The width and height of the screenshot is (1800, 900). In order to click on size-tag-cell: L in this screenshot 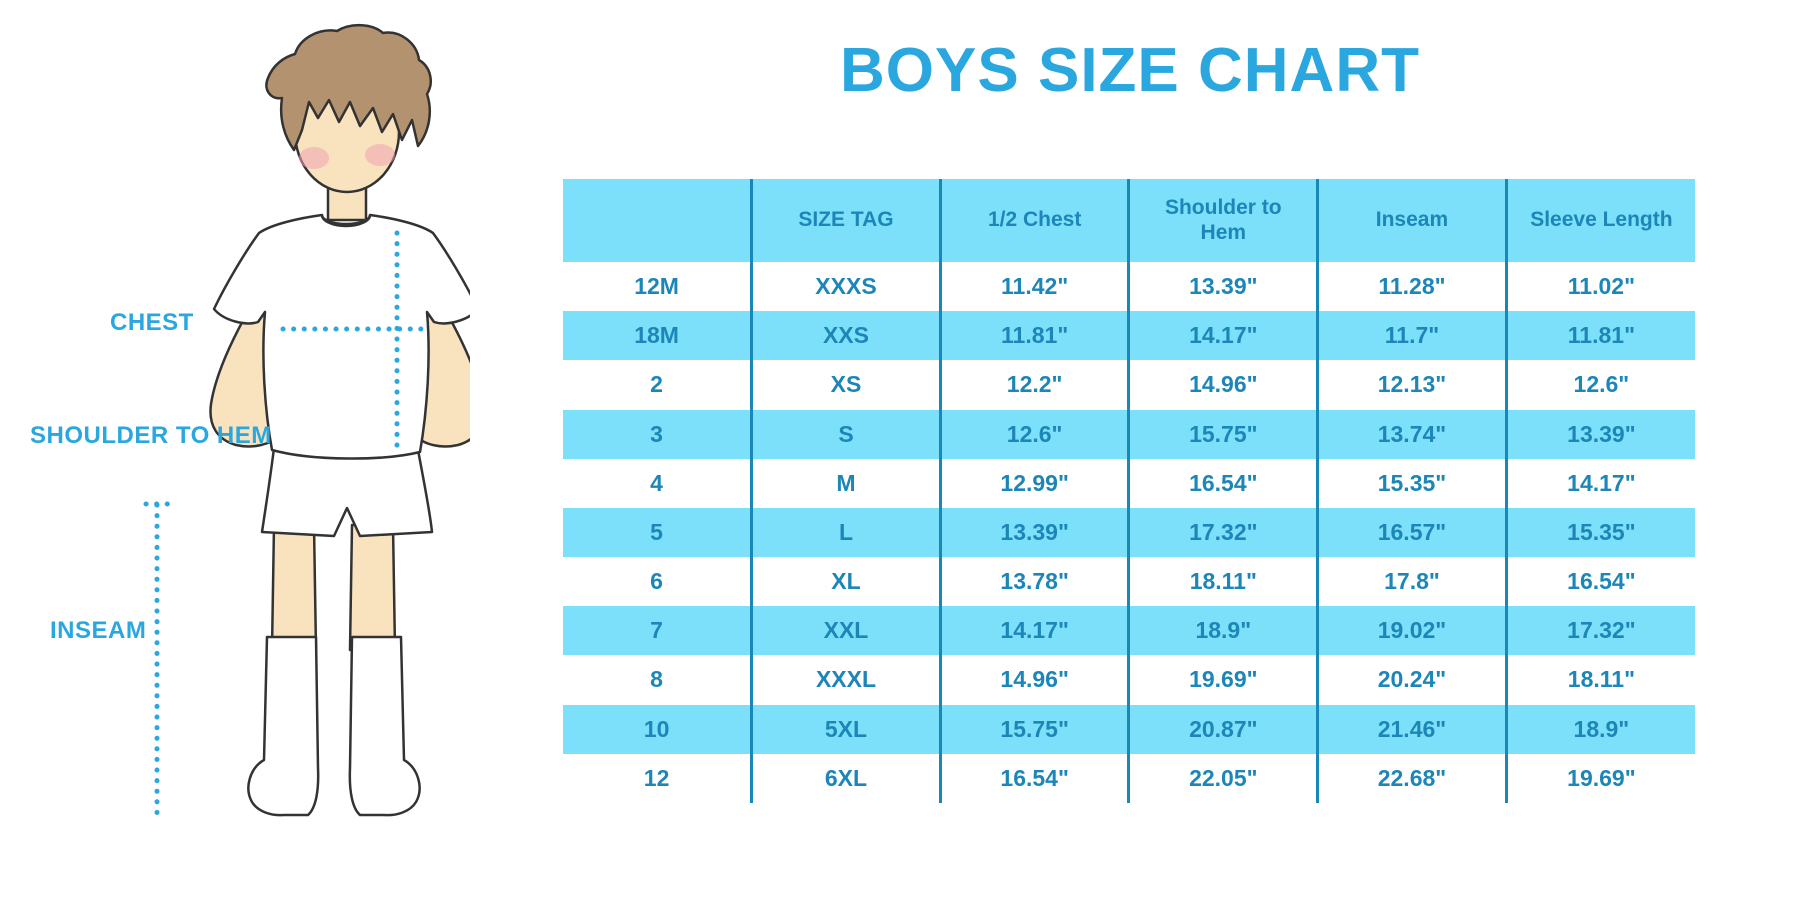, I will do `click(845, 532)`.